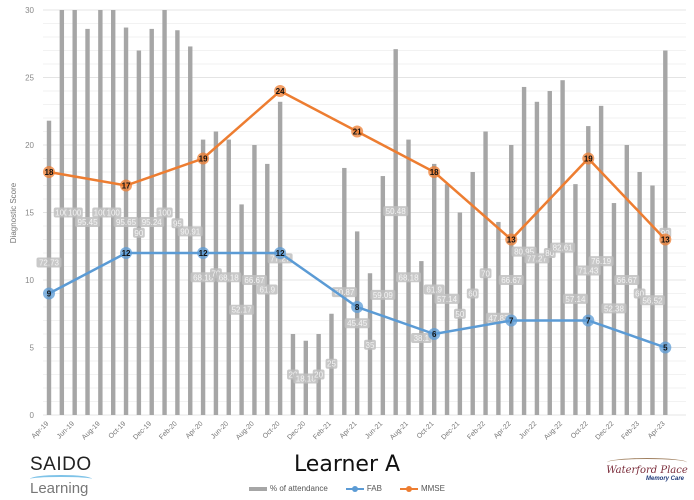 This screenshot has height=500, width=694. I want to click on x-tick-label: Feb-23, so click(630, 430).